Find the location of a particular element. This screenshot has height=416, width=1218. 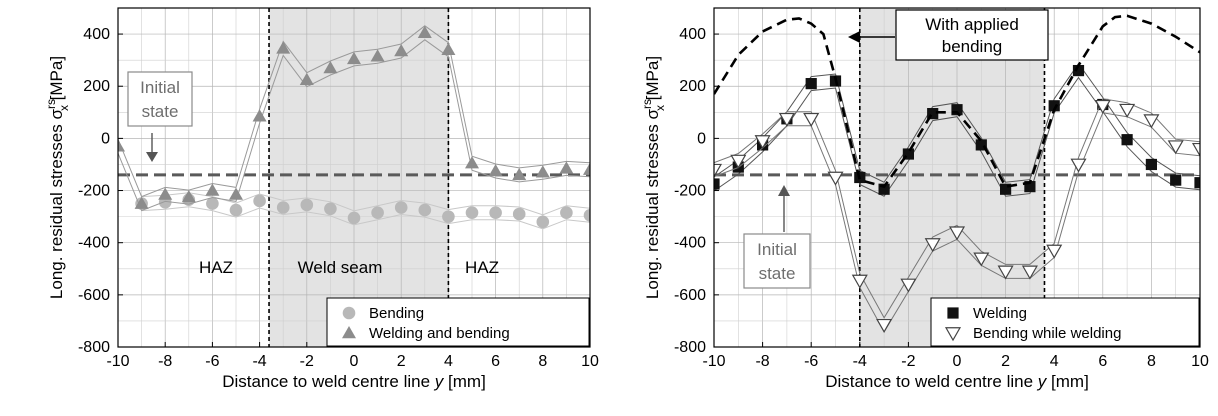

x-tick-label: 8 is located at coordinates (542, 361).